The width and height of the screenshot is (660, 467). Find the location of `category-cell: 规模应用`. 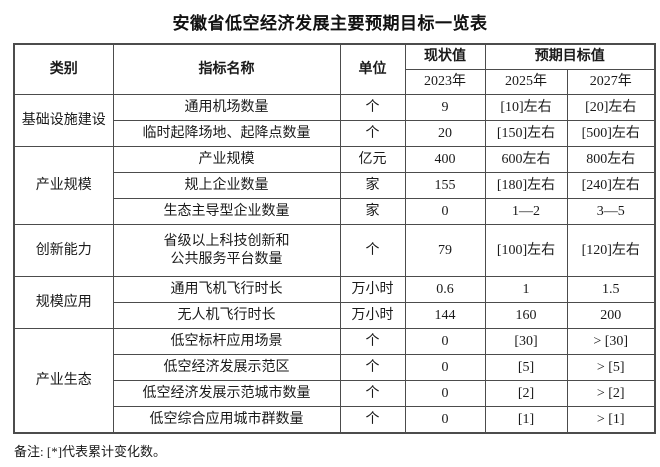

category-cell: 规模应用 is located at coordinates (63, 302).